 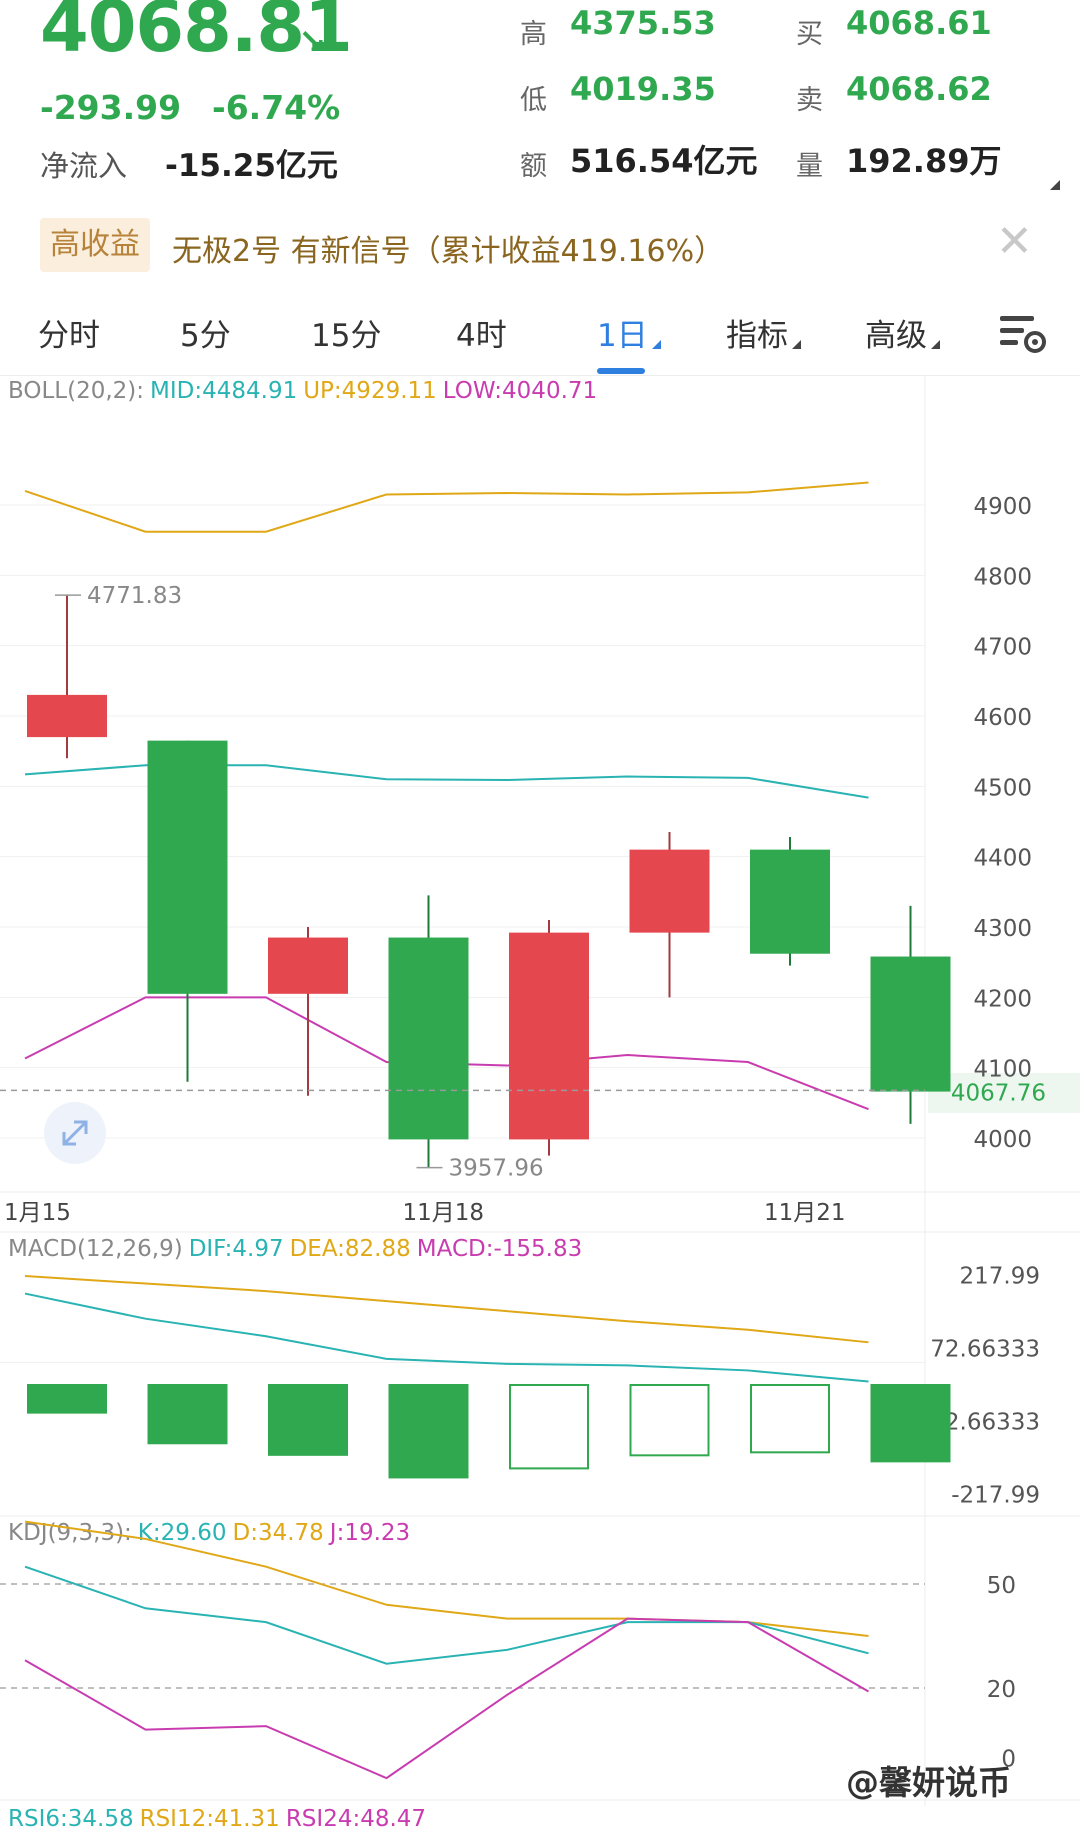 I want to click on price-axis-label: 4400, so click(x=1002, y=859).